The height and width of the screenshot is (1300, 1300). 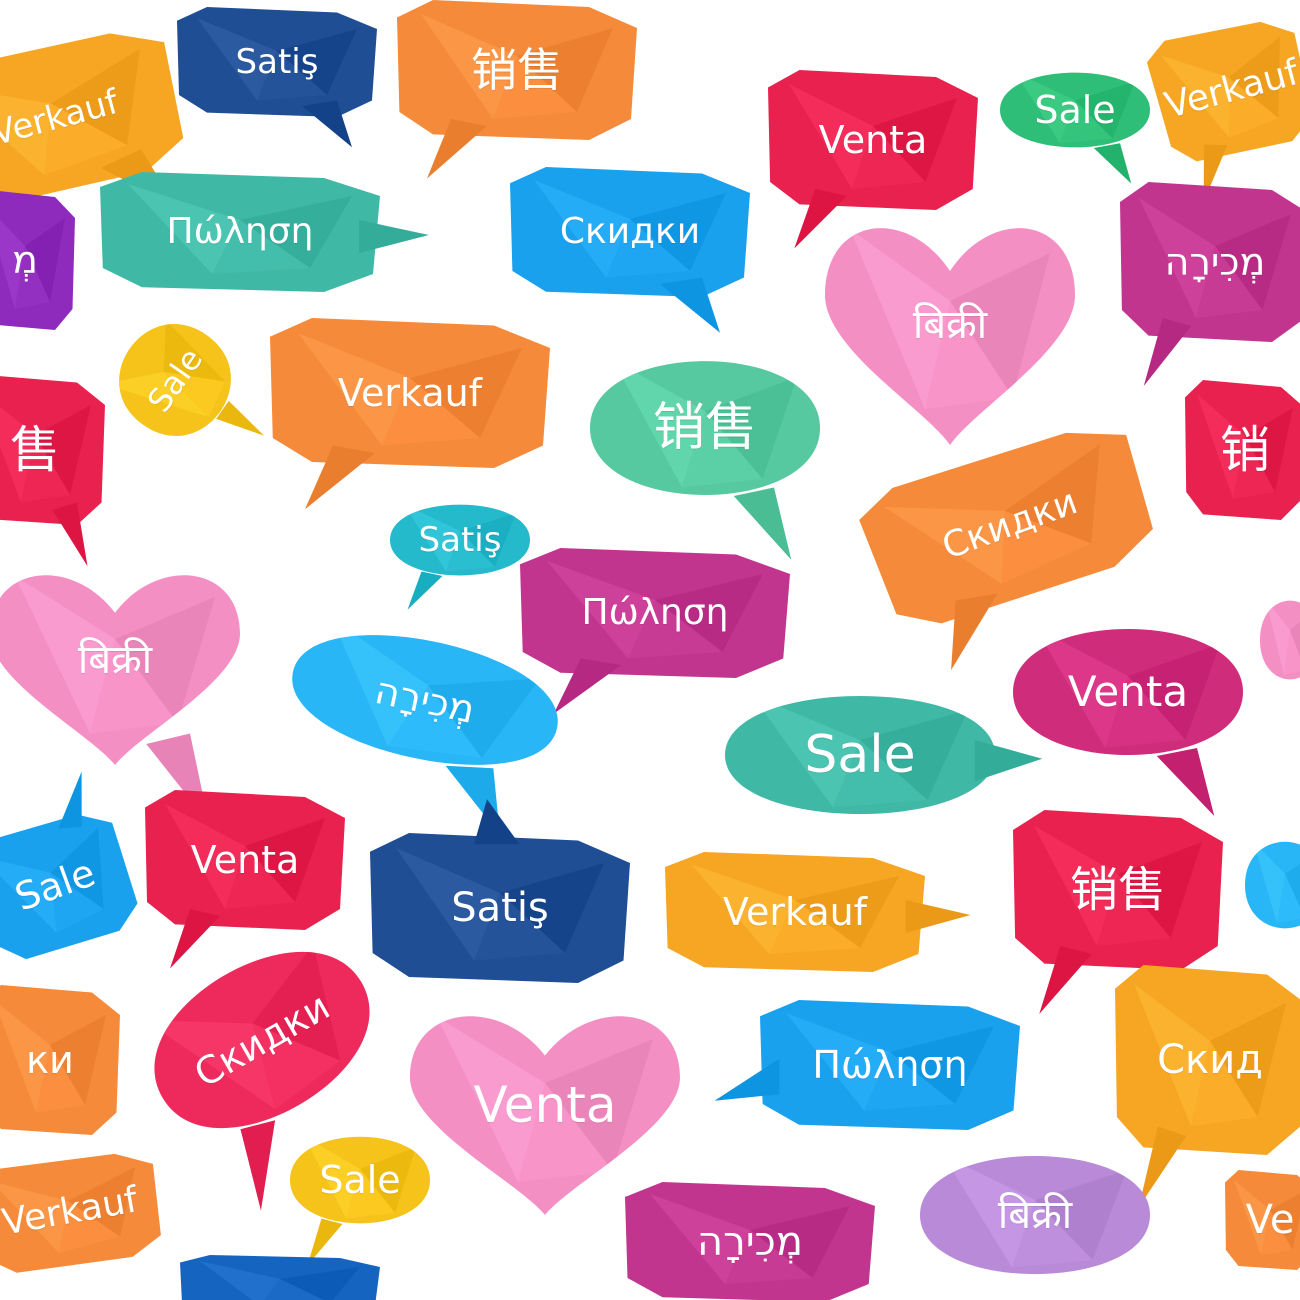 What do you see at coordinates (280, 1277) in the screenshot?
I see `bubble-blue-bottom` at bounding box center [280, 1277].